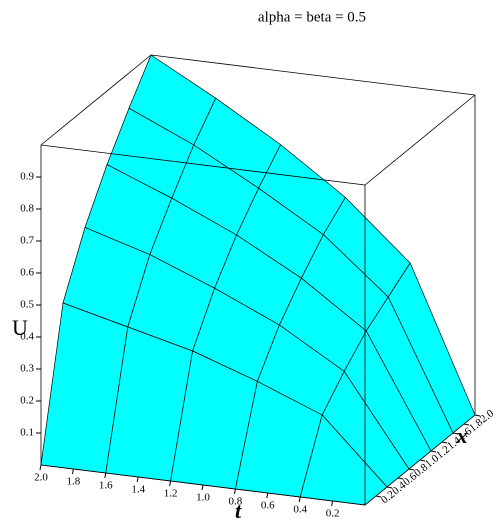 The height and width of the screenshot is (526, 497). What do you see at coordinates (41, 478) in the screenshot?
I see `t-tick-label: 2.0` at bounding box center [41, 478].